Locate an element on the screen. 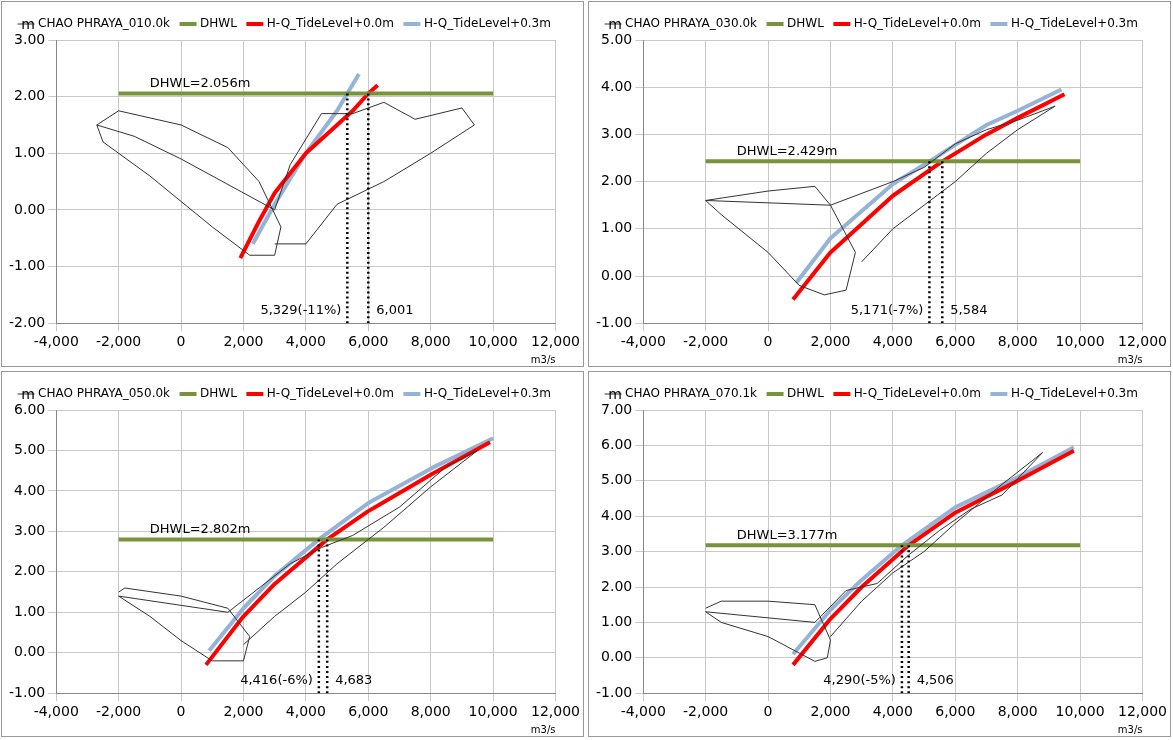 This screenshot has height=740, width=1173. annotation: 4,683 is located at coordinates (354, 680).